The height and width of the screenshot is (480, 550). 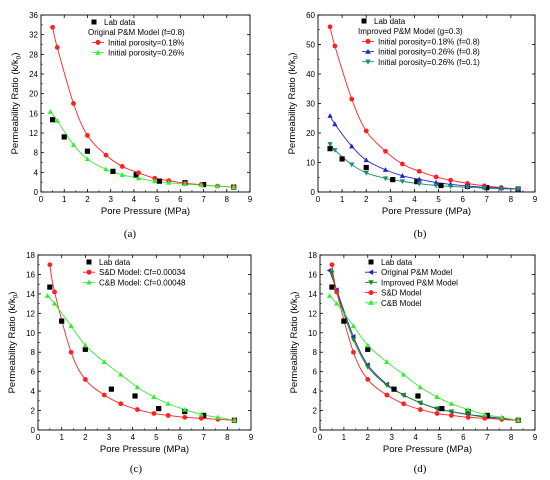 I want to click on x-axis-label: Pore Pressure (MPa), so click(x=145, y=211).